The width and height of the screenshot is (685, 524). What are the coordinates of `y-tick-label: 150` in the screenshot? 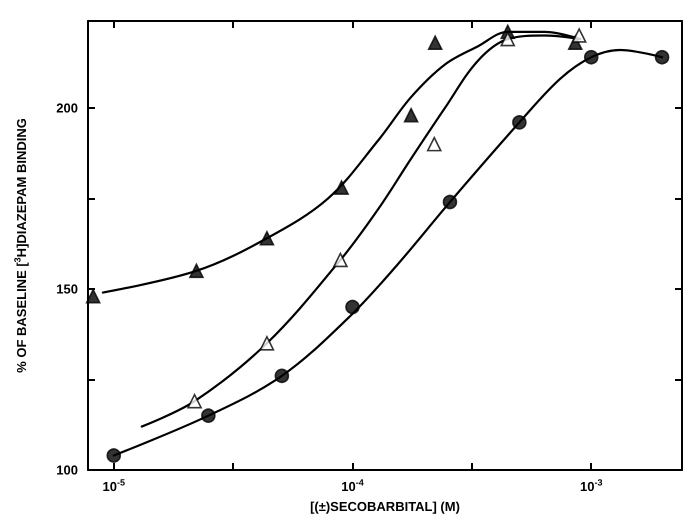 It's located at (67, 288).